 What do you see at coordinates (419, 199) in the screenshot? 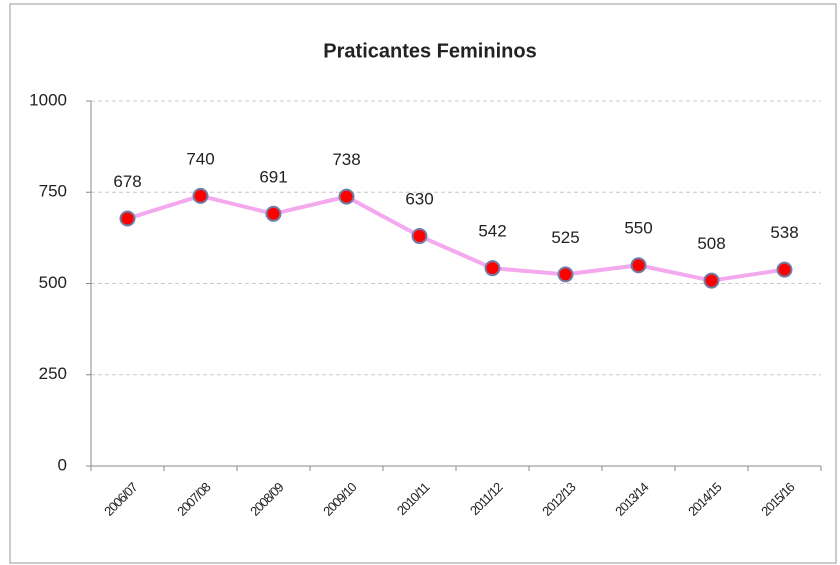
I see `data-label: 630` at bounding box center [419, 199].